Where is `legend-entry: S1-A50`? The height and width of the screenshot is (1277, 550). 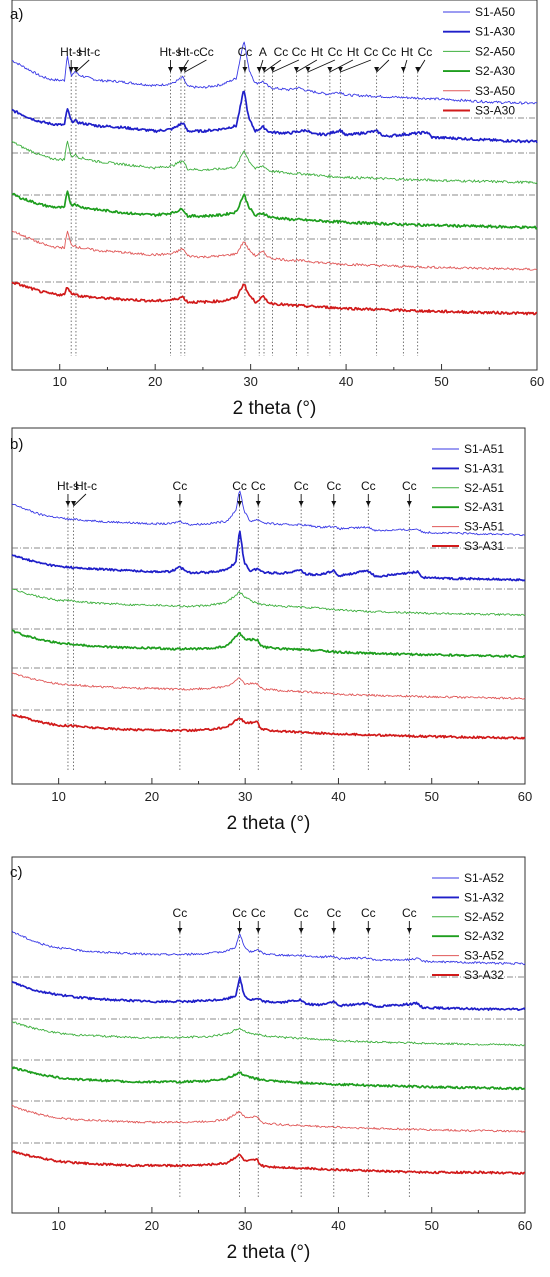 legend-entry: S1-A50 is located at coordinates (495, 12).